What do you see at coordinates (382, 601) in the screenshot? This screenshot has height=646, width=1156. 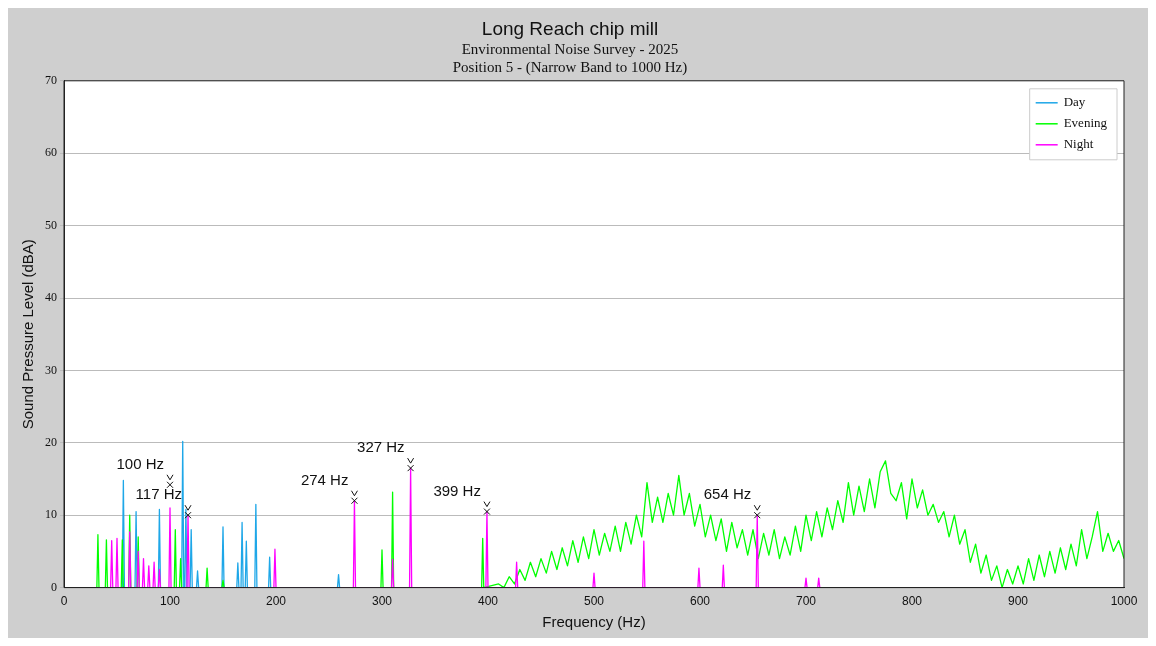 I see `x-tick-label: 300` at bounding box center [382, 601].